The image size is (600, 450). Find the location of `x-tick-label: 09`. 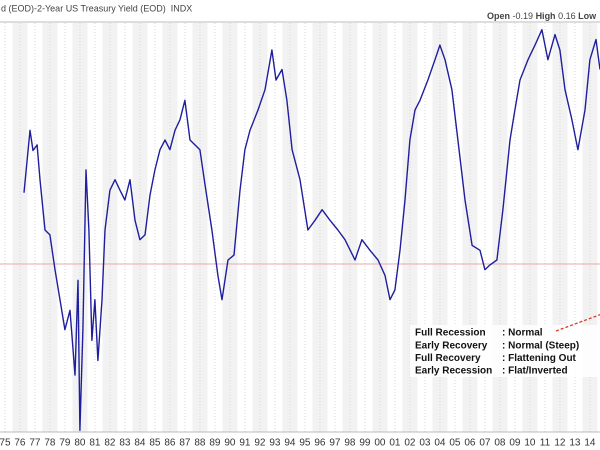

x-tick-label: 09 is located at coordinates (515, 443).